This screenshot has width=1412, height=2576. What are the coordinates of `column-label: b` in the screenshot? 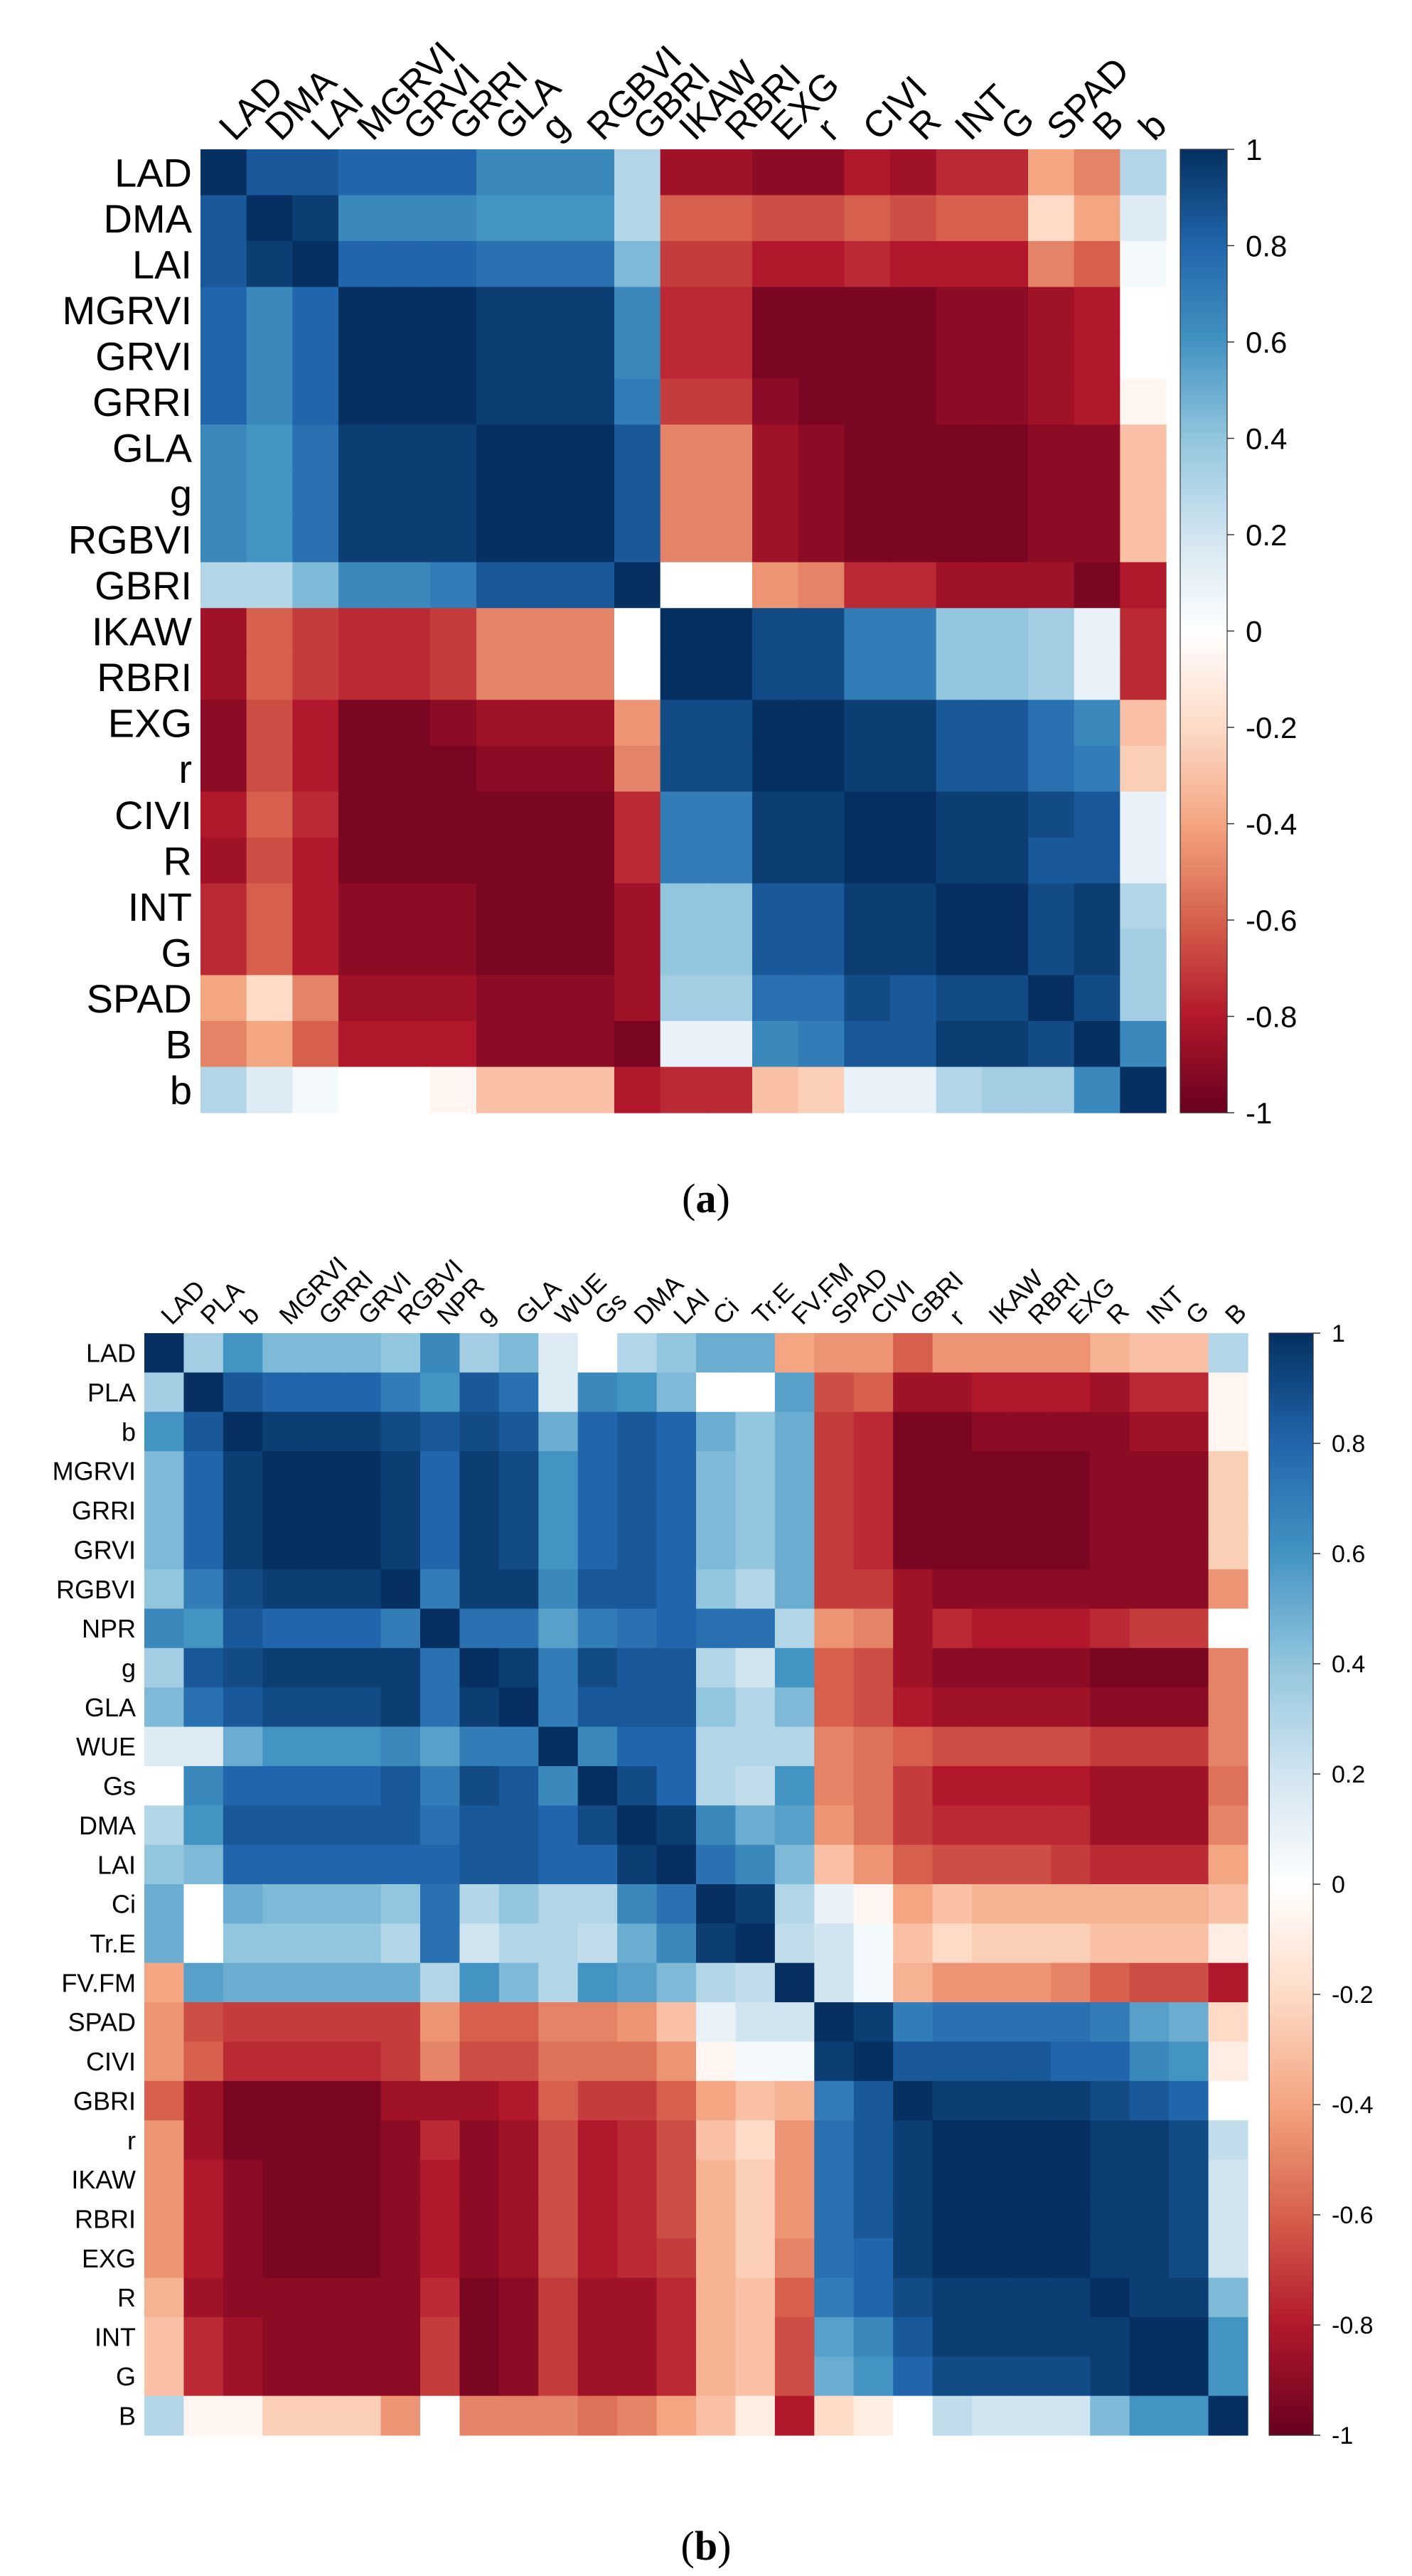 It's located at (1153, 127).